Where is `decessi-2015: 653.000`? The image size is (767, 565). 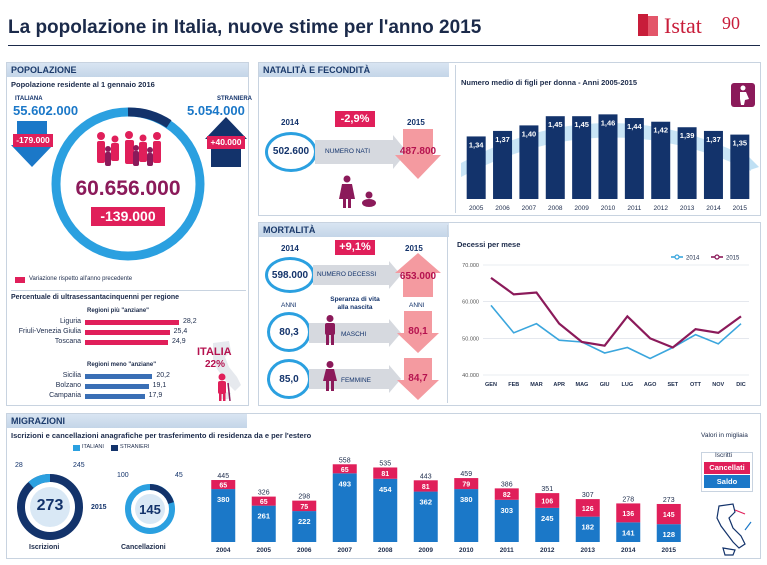 decessi-2015: 653.000 is located at coordinates (418, 276).